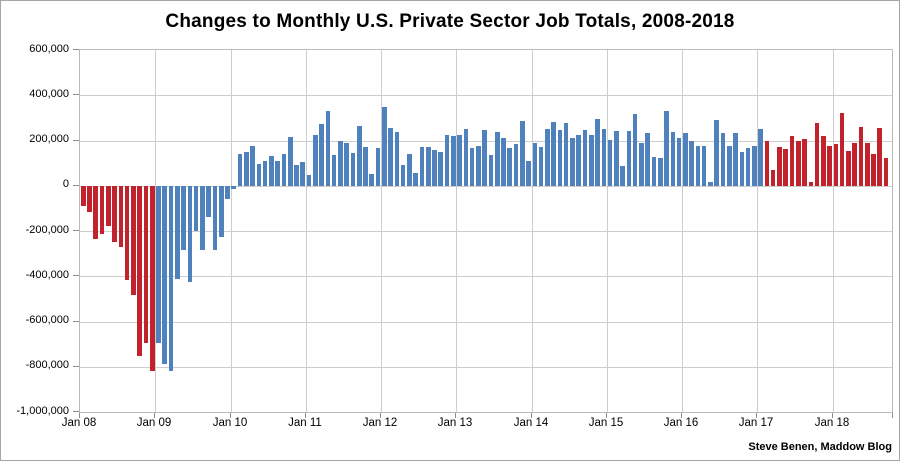 Image resolution: width=900 pixels, height=461 pixels. I want to click on y-tick-label: 400,000, so click(49, 94).